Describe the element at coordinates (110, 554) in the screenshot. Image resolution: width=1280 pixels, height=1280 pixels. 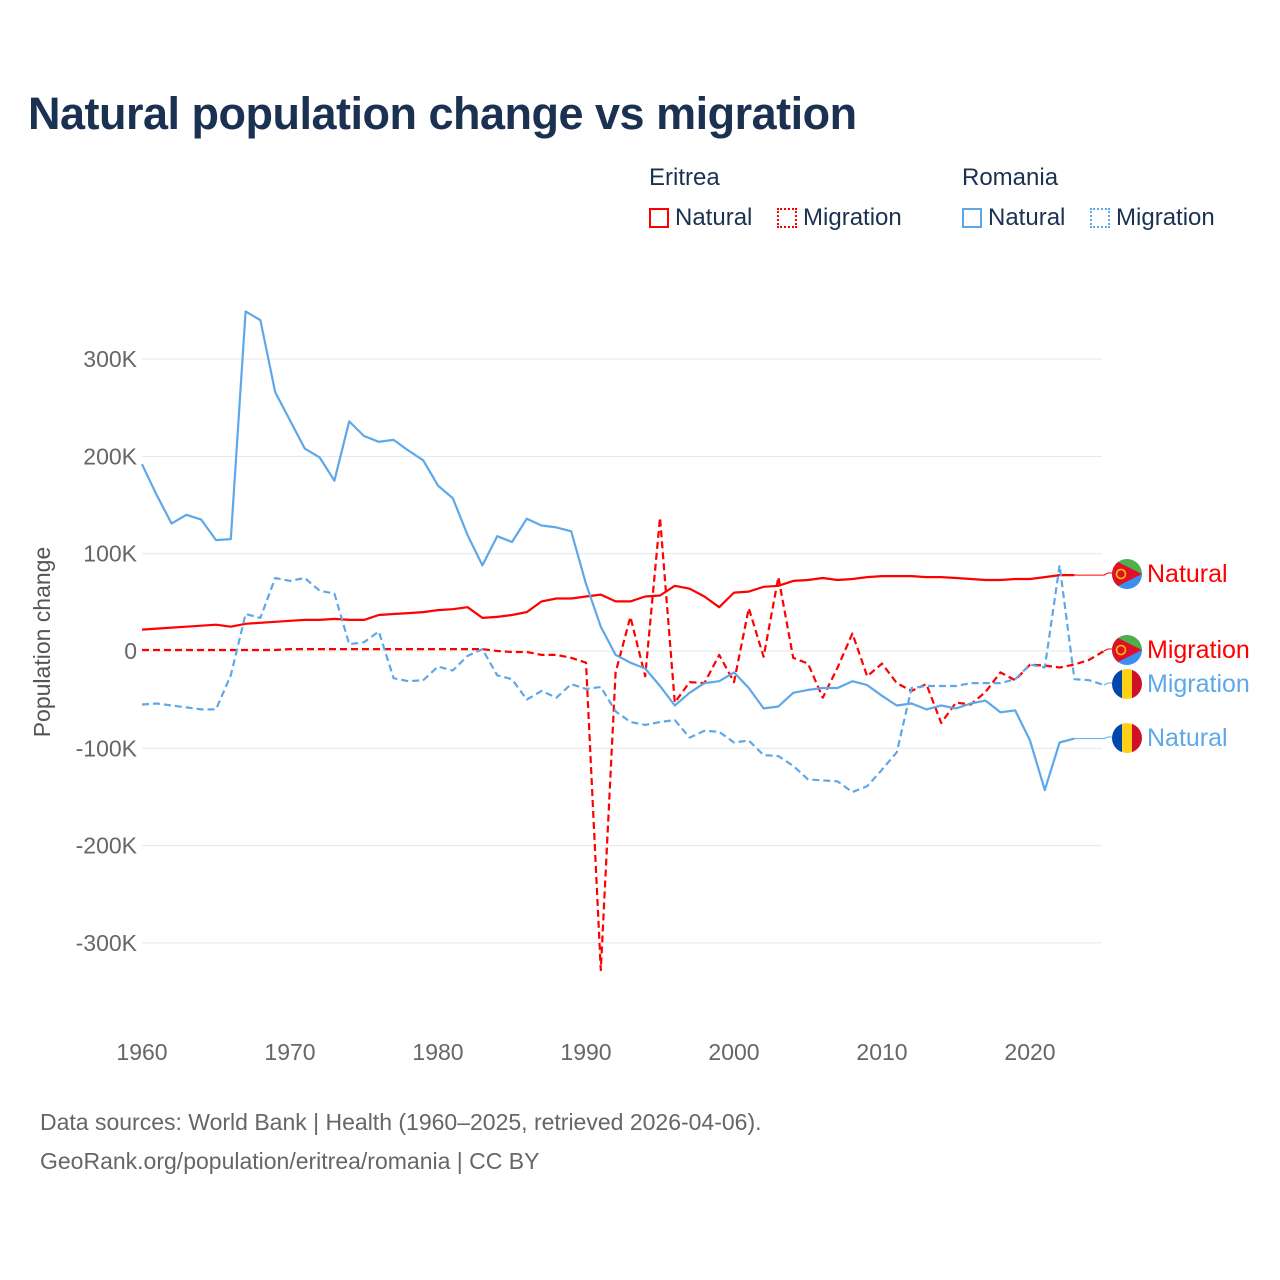
I see `y-tick-label: 100K` at that location.